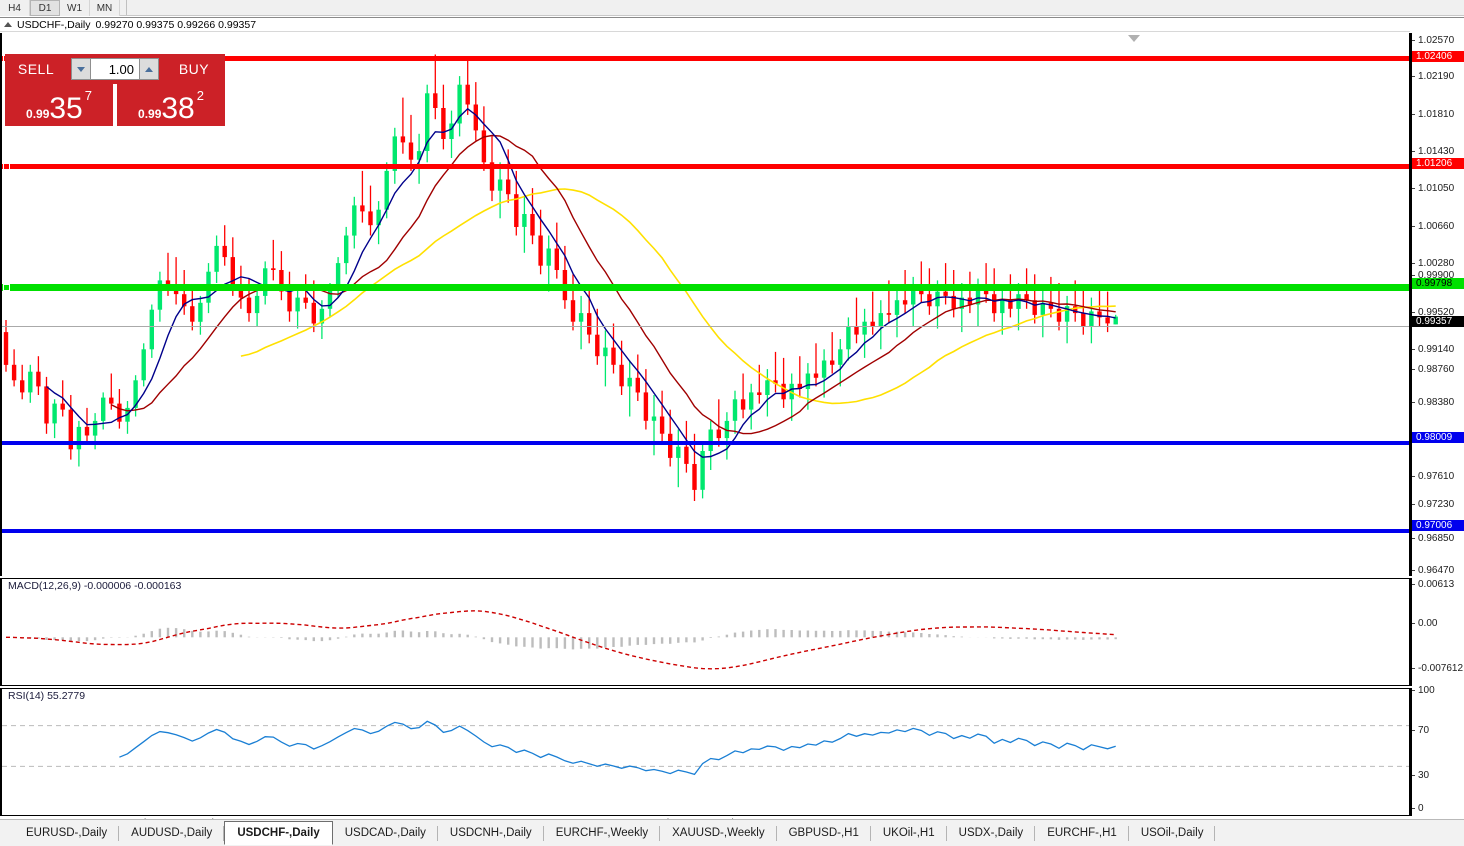 This screenshot has width=1464, height=846. I want to click on timeframe-h4: H4, so click(15, 8).